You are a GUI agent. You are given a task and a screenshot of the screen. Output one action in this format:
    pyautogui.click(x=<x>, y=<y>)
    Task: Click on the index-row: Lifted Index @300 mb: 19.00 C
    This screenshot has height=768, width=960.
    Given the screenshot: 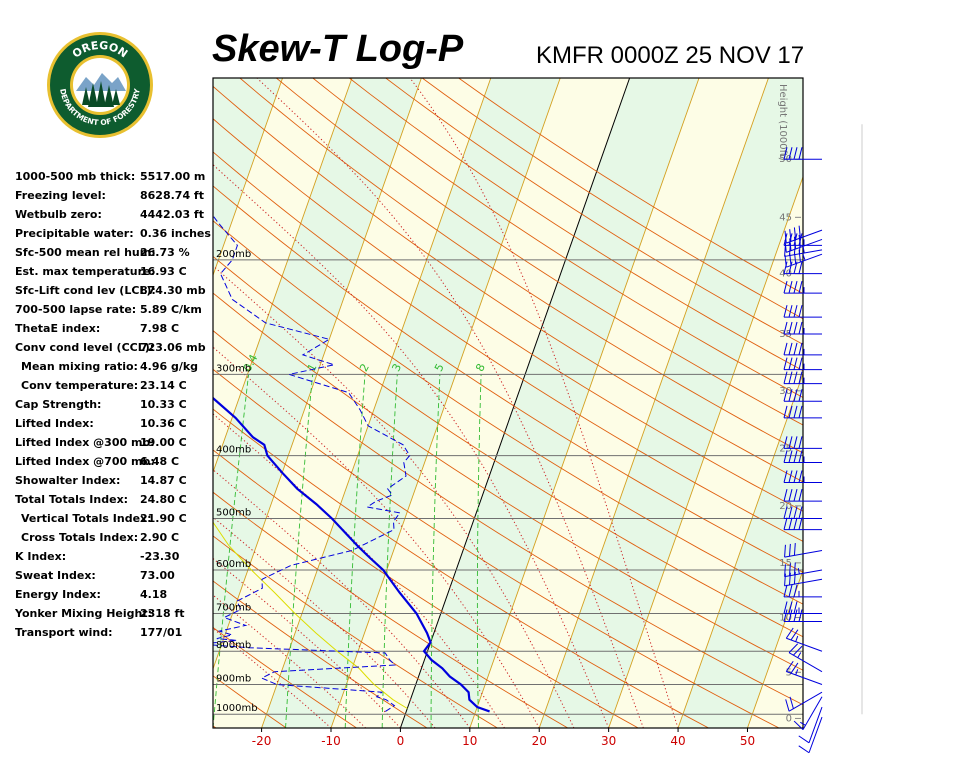 What is the action you would take?
    pyautogui.click(x=115, y=443)
    